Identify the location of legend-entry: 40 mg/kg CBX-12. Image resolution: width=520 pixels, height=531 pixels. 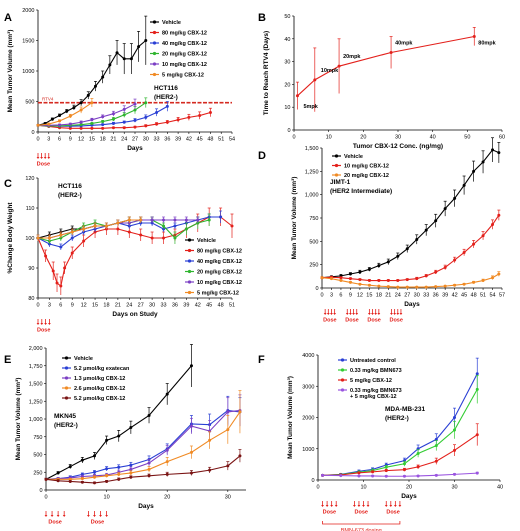
(213, 262).